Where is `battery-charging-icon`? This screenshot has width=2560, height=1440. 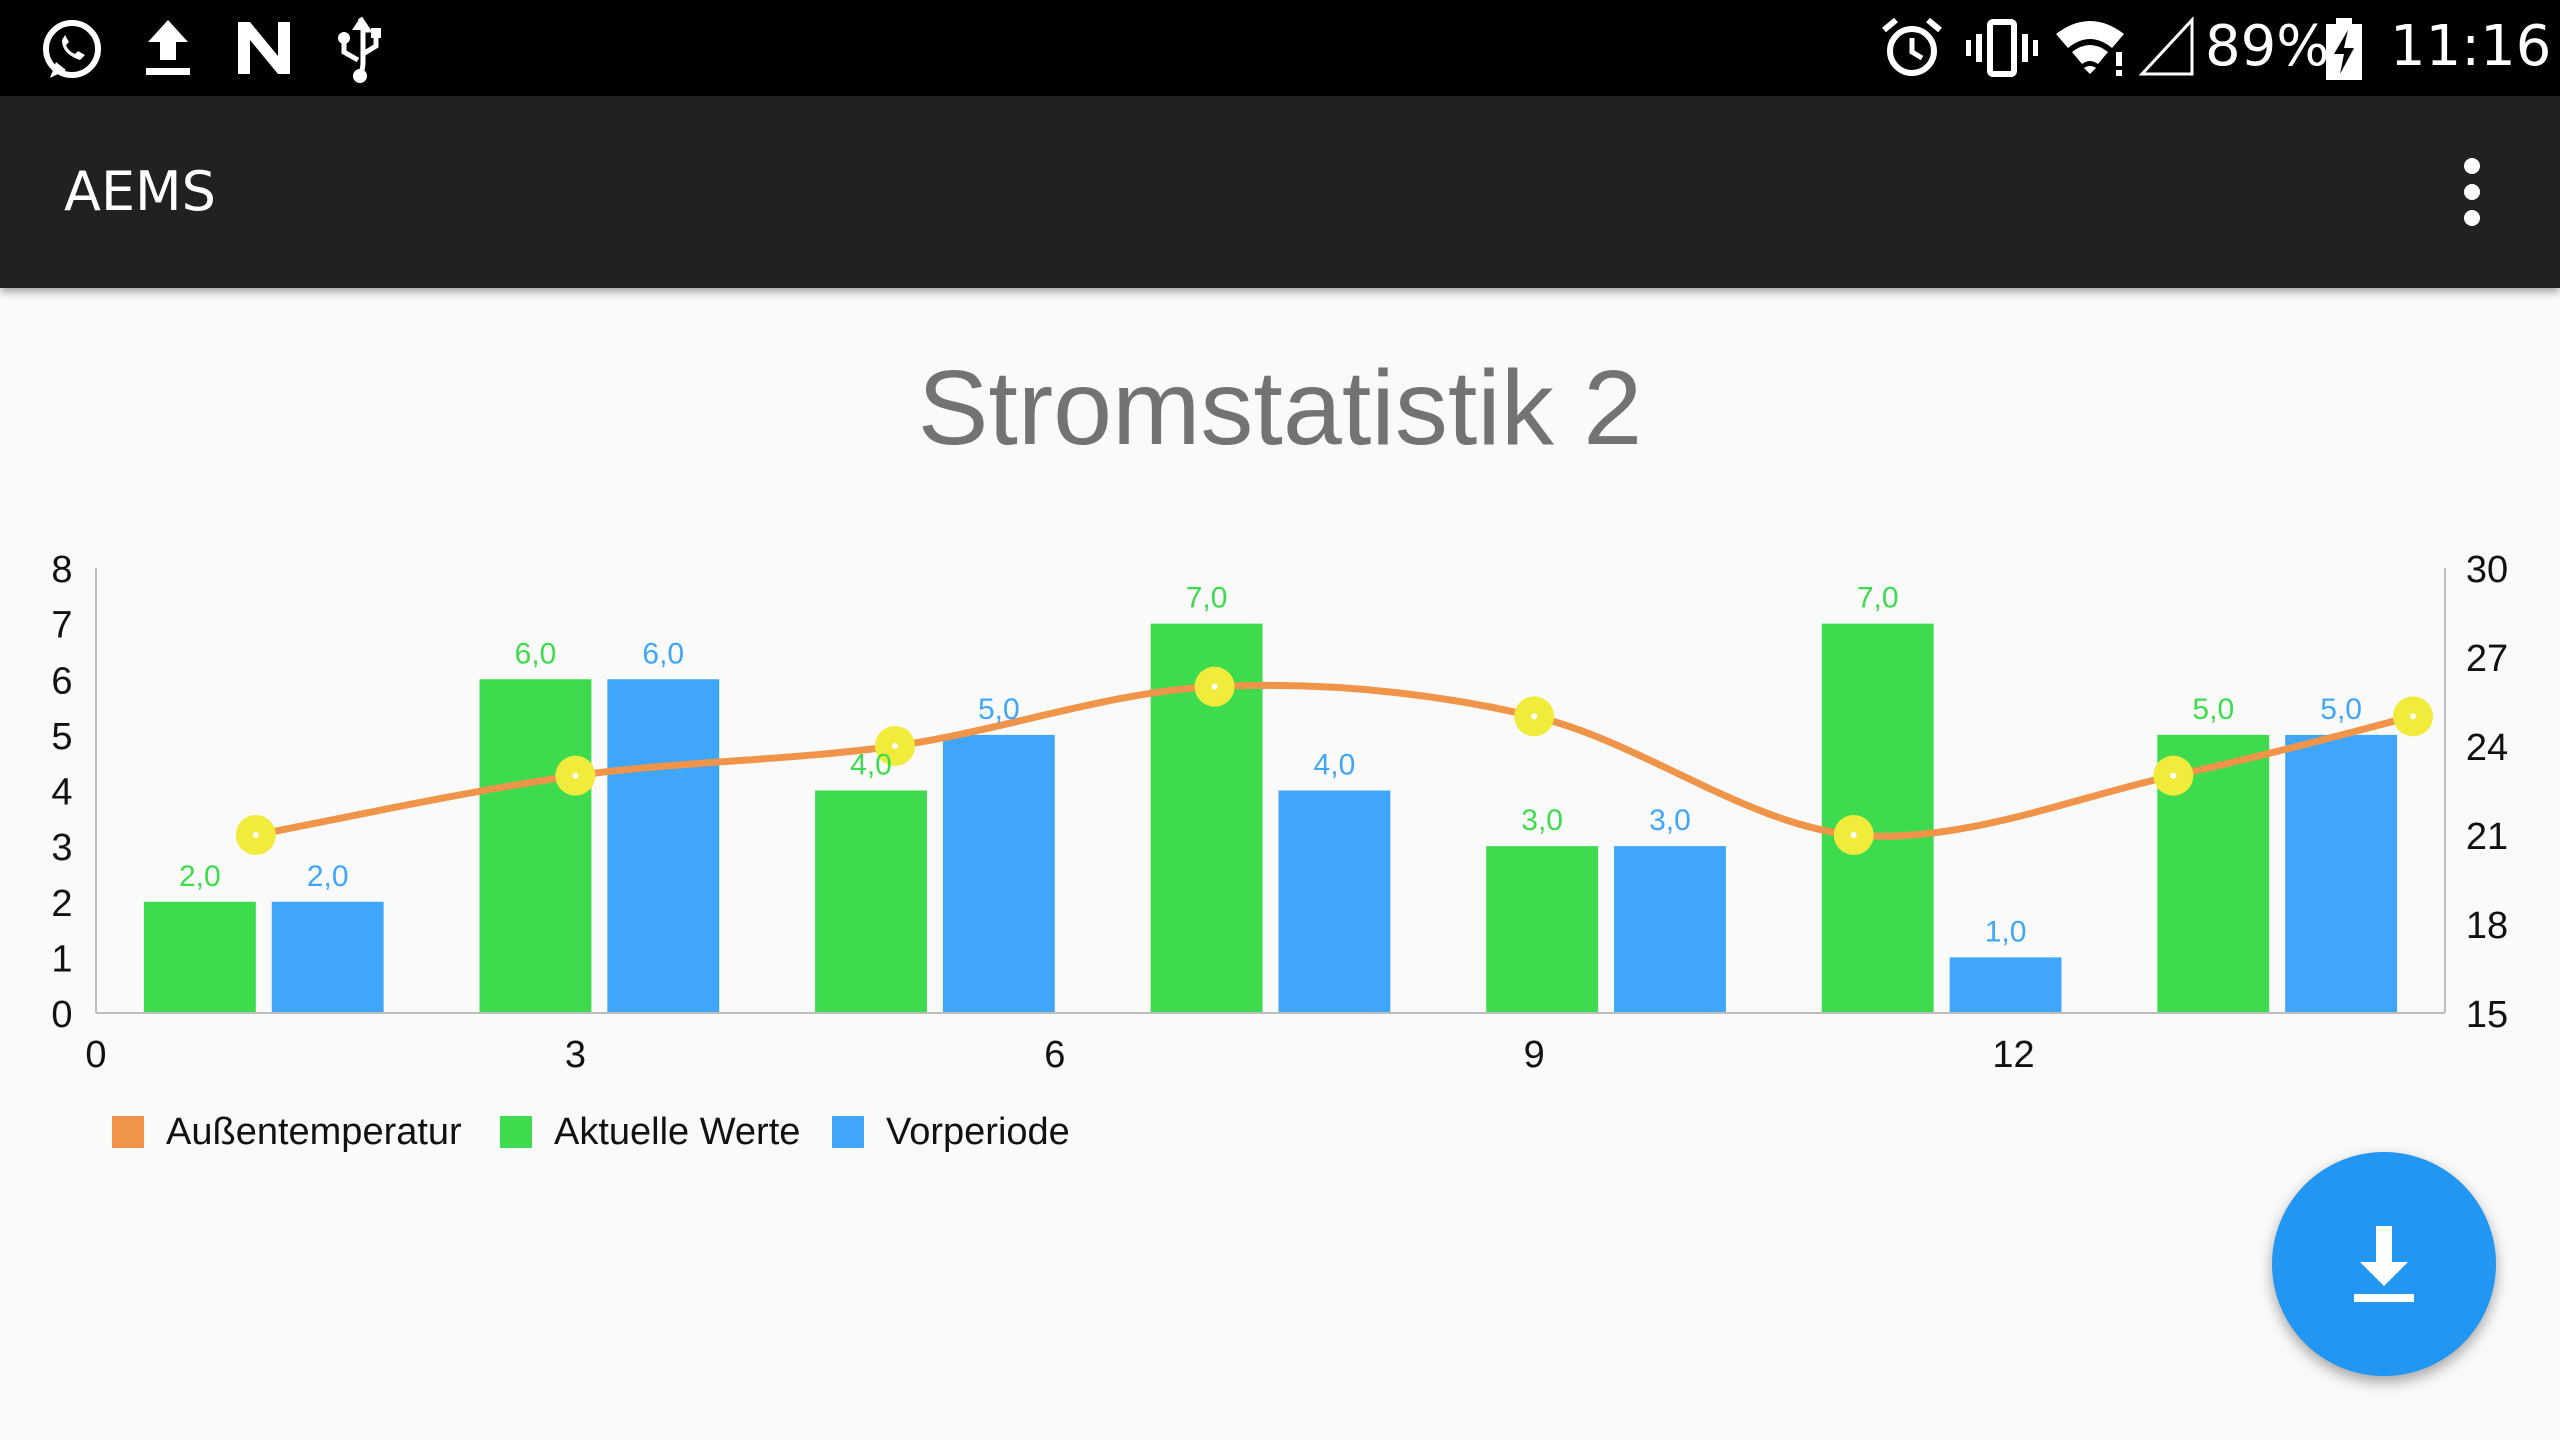 battery-charging-icon is located at coordinates (2344, 49).